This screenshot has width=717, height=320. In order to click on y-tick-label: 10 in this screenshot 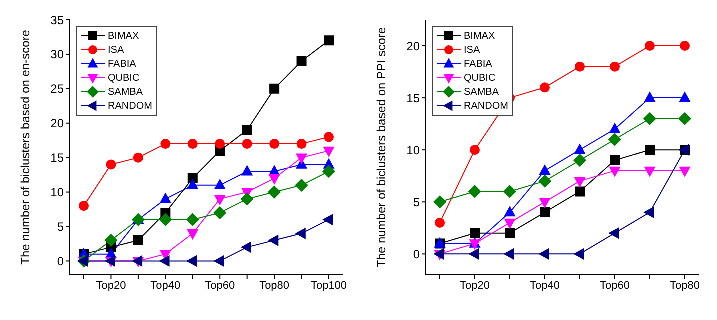, I will do `click(413, 150)`.